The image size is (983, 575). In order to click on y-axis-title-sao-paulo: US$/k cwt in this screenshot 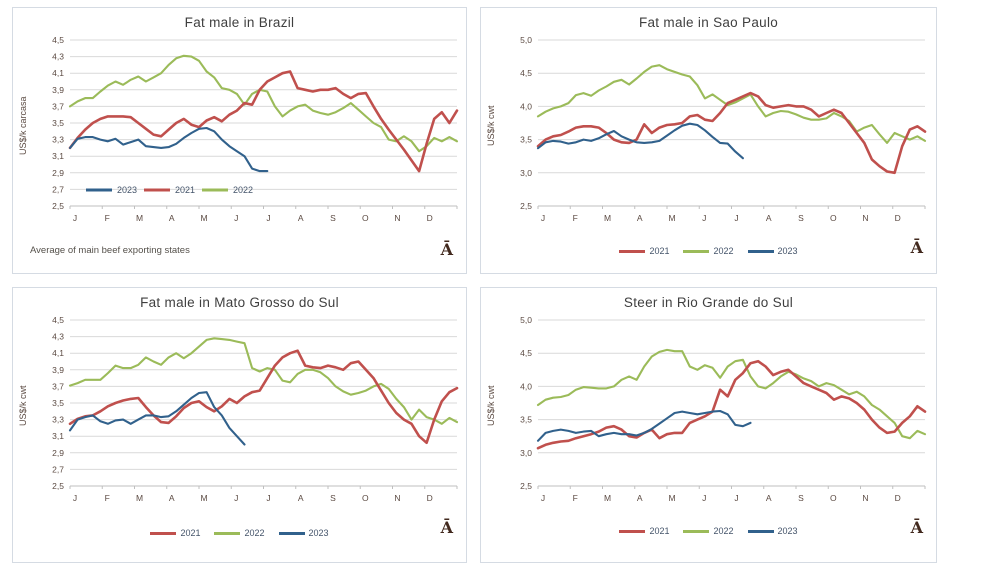, I will do `click(491, 125)`.